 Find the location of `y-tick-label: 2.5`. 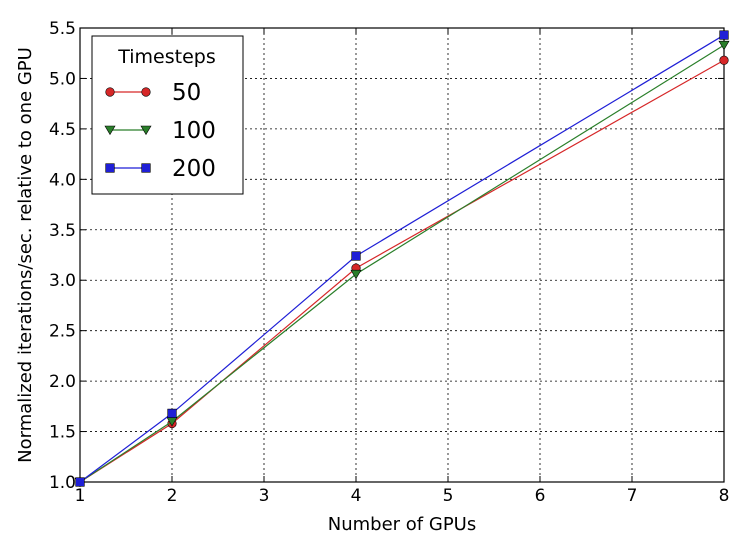

y-tick-label: 2.5 is located at coordinates (62, 332).